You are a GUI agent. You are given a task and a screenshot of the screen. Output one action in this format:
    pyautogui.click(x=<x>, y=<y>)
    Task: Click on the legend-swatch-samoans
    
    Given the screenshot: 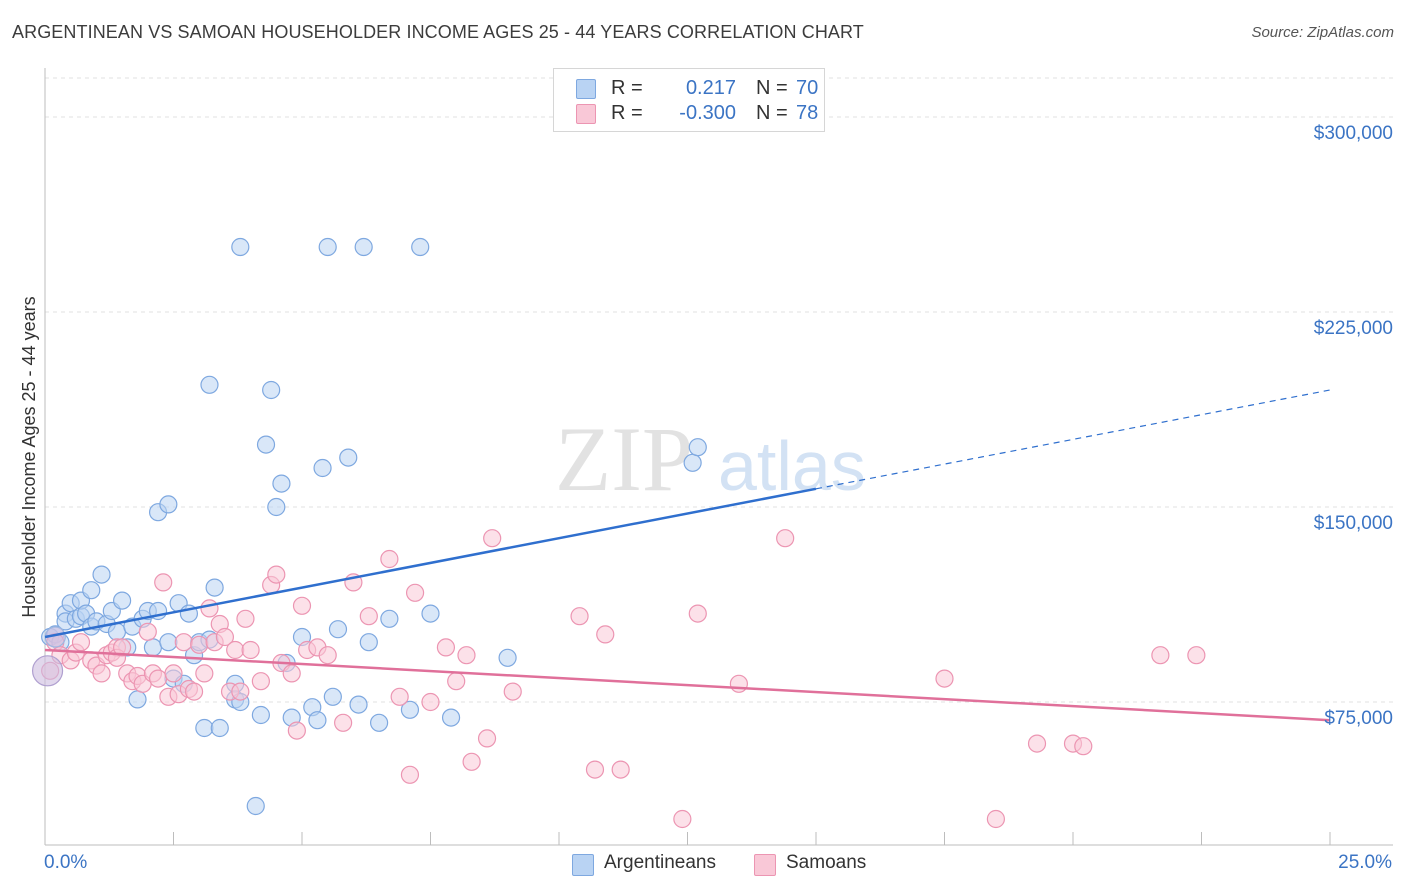 What is the action you would take?
    pyautogui.click(x=586, y=114)
    